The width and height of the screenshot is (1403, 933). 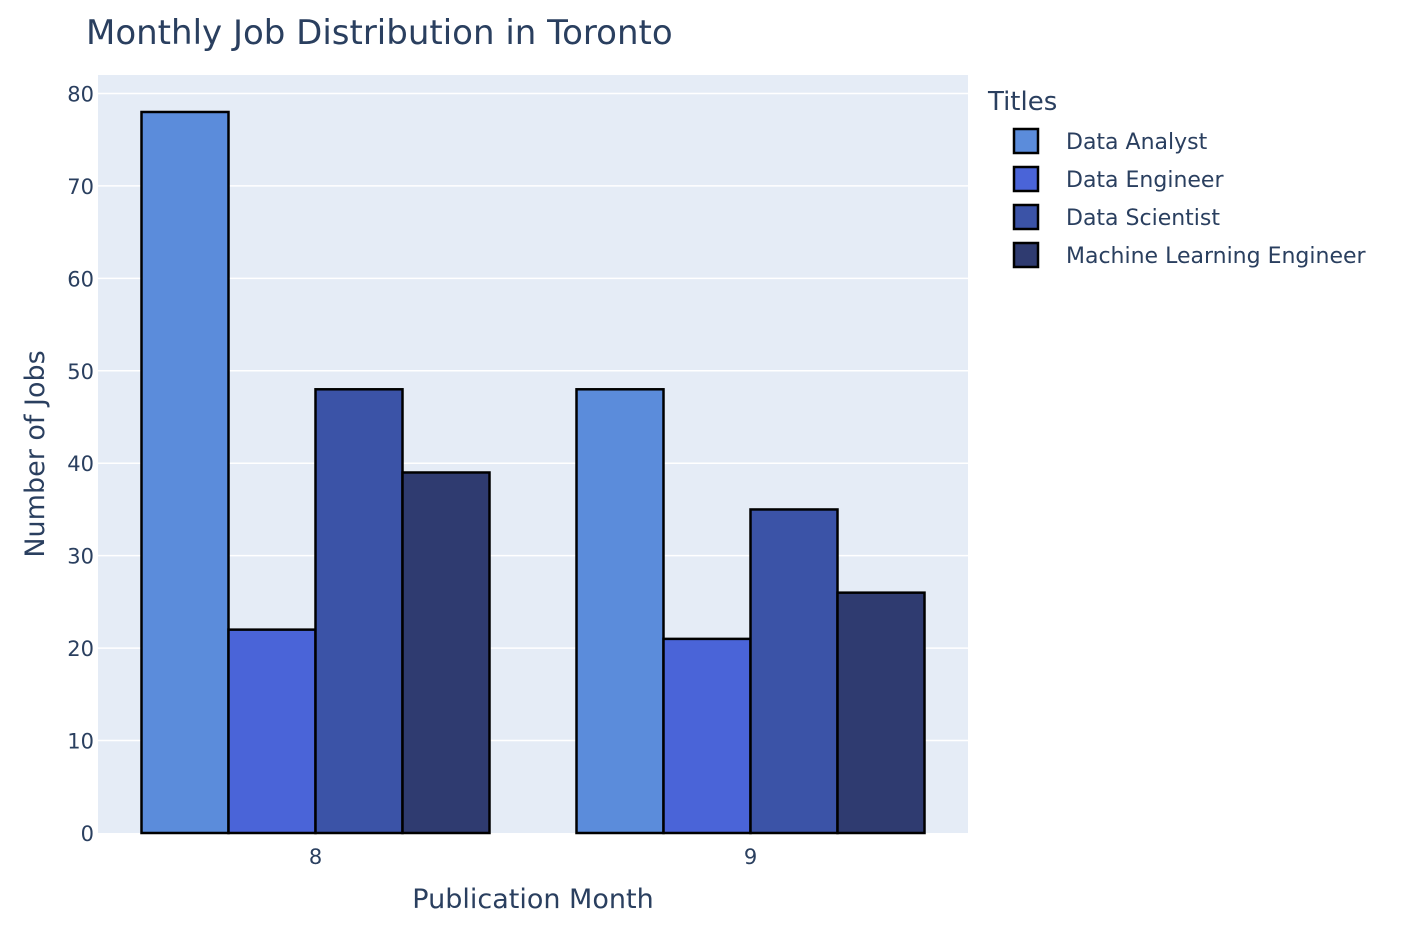 What do you see at coordinates (80, 187) in the screenshot?
I see `y-tick-label: 70` at bounding box center [80, 187].